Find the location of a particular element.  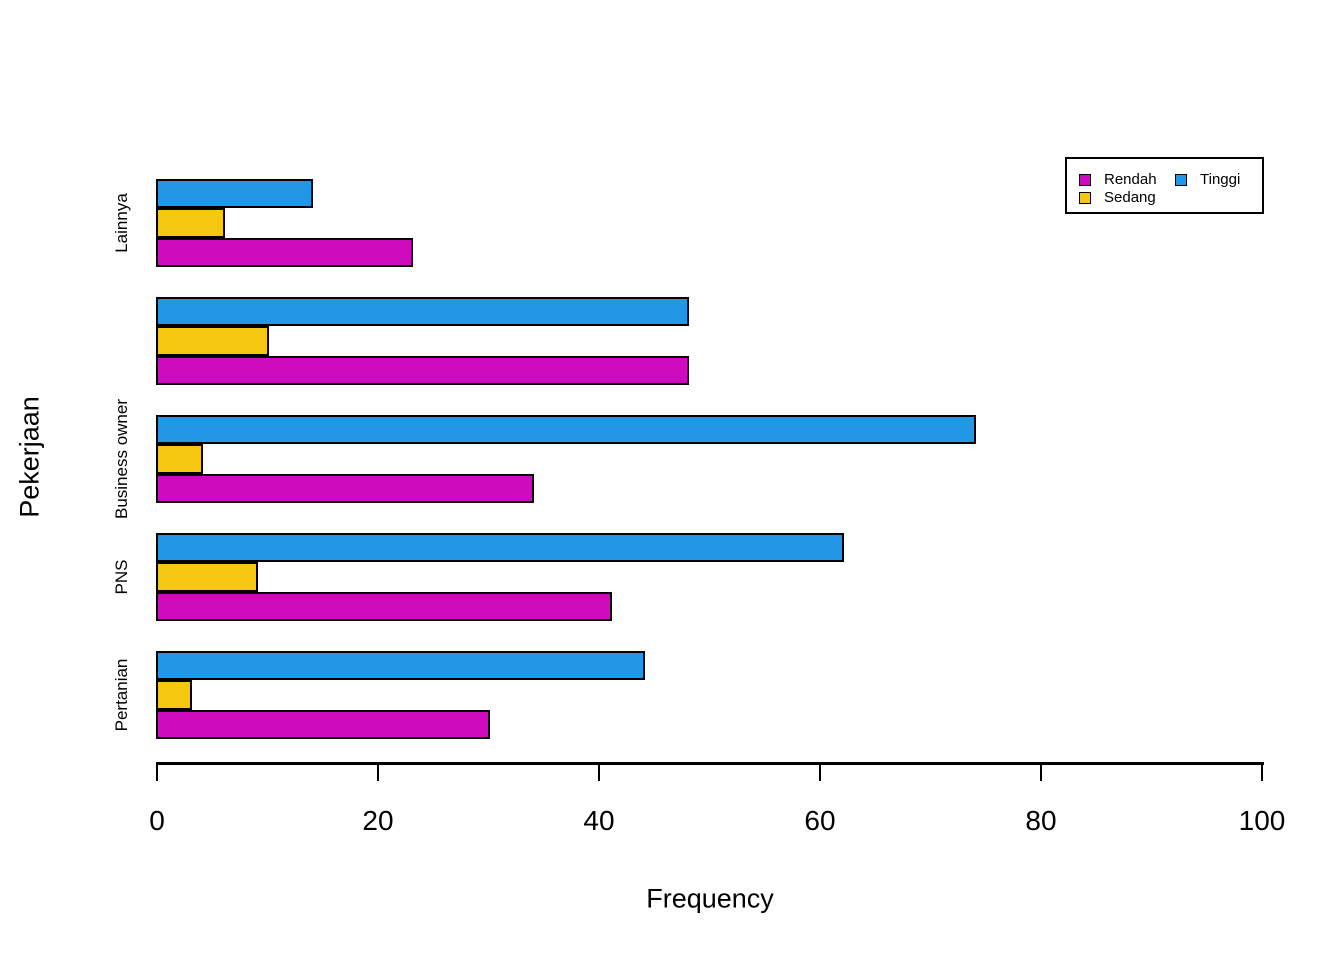

legend-item-rendah: Rendah is located at coordinates (1118, 180).